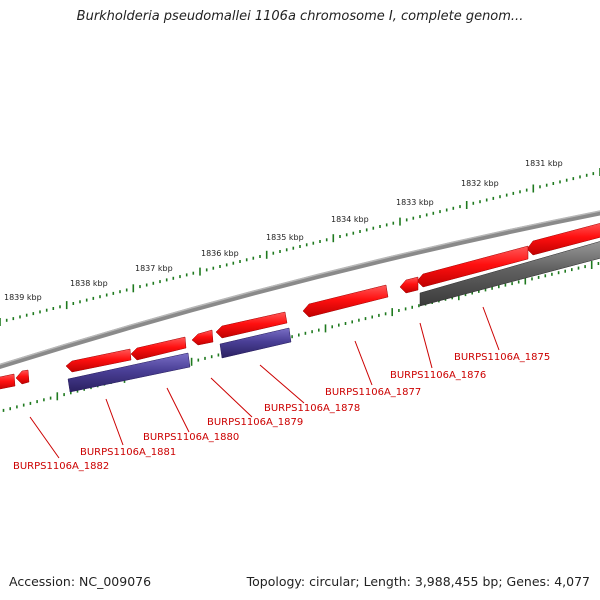 Image resolution: width=600 pixels, height=600 pixels. Describe the element at coordinates (191, 437) in the screenshot. I see `gene-label: BURPS1106A_1880` at that location.